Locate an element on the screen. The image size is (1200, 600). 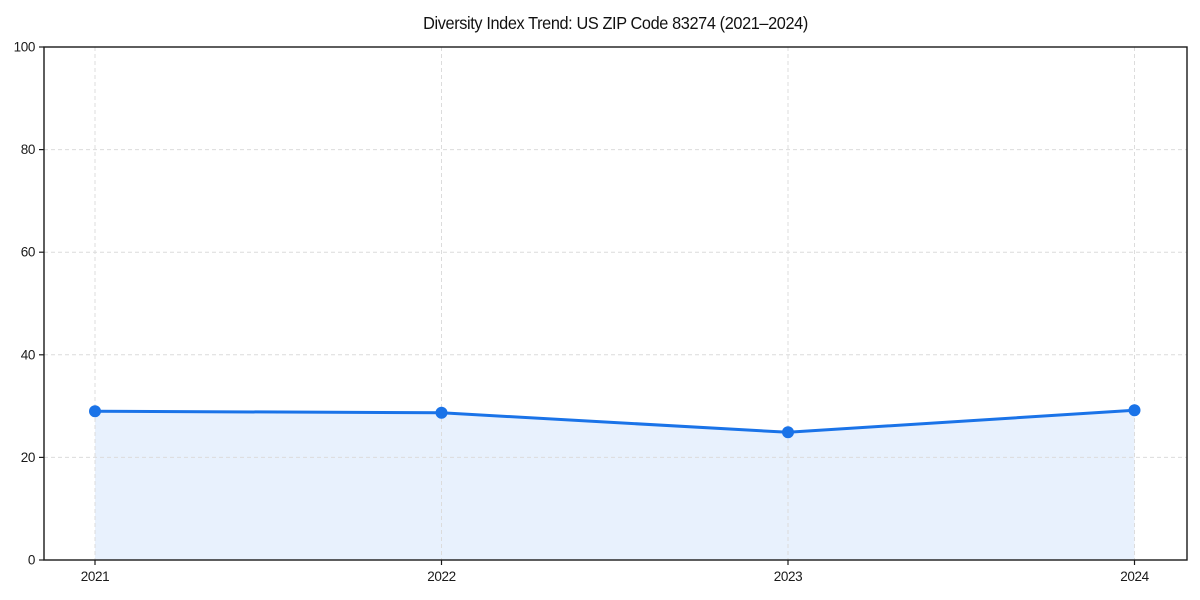
y-axis-tick-label: 60 is located at coordinates (28, 252).